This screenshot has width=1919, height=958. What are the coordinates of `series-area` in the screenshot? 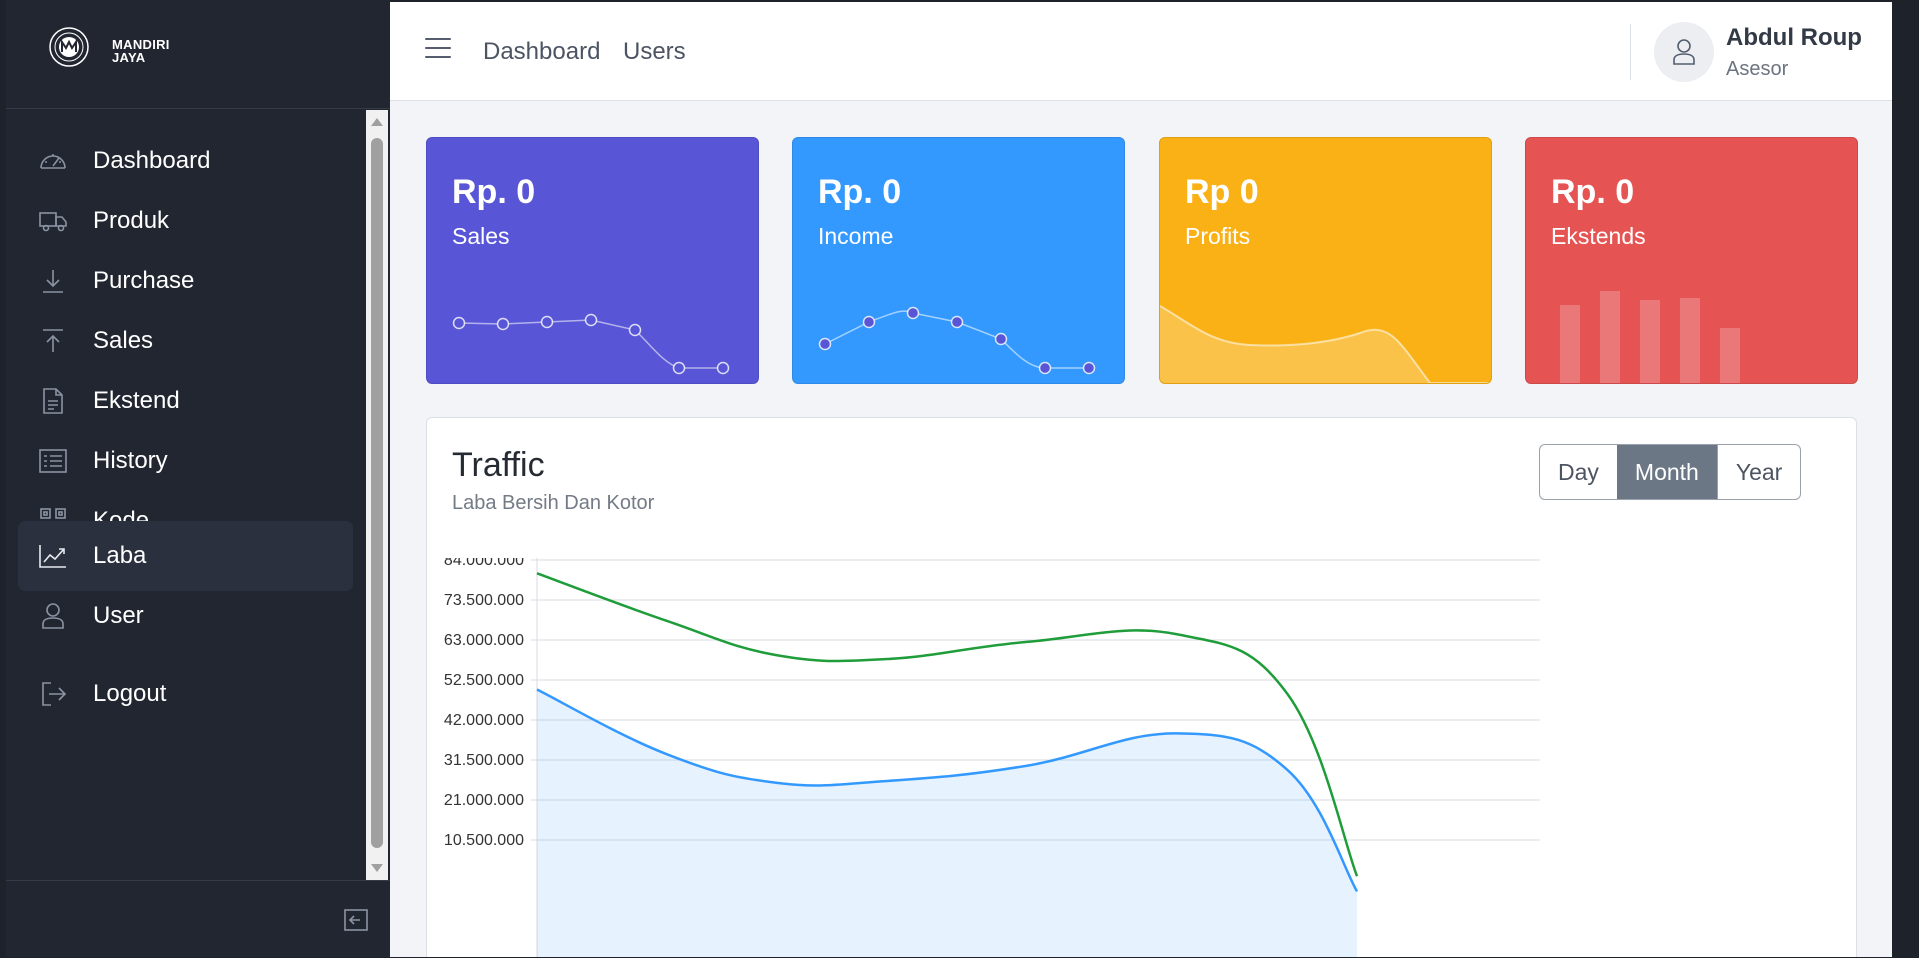 It's located at (947, 823).